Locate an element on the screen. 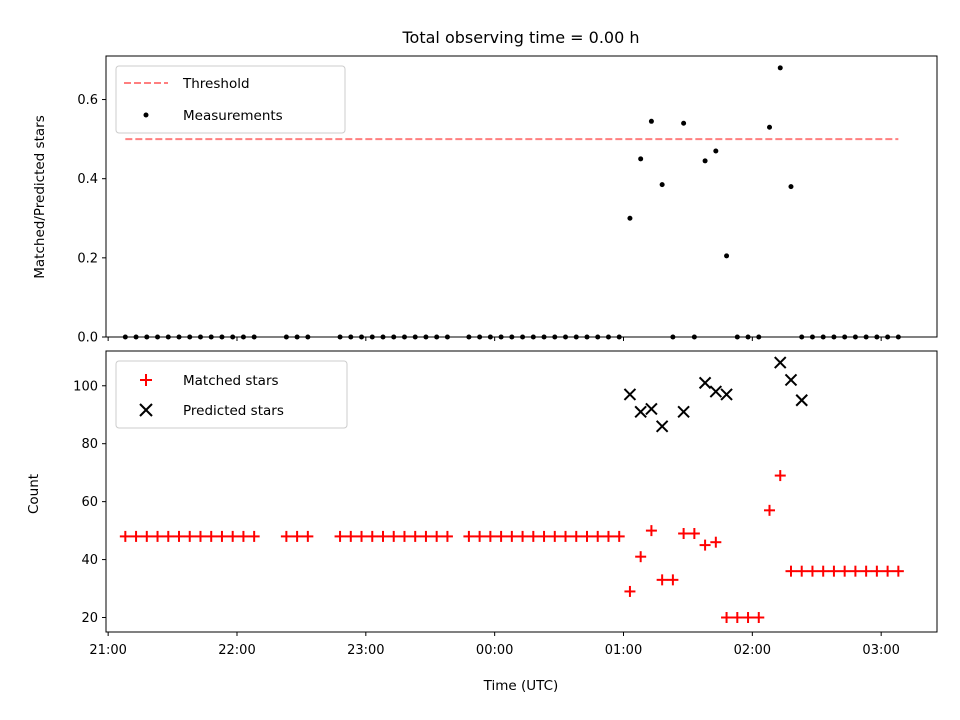 Image resolution: width=960 pixels, height=720 pixels. x-tick-label: 01:00 is located at coordinates (623, 650).